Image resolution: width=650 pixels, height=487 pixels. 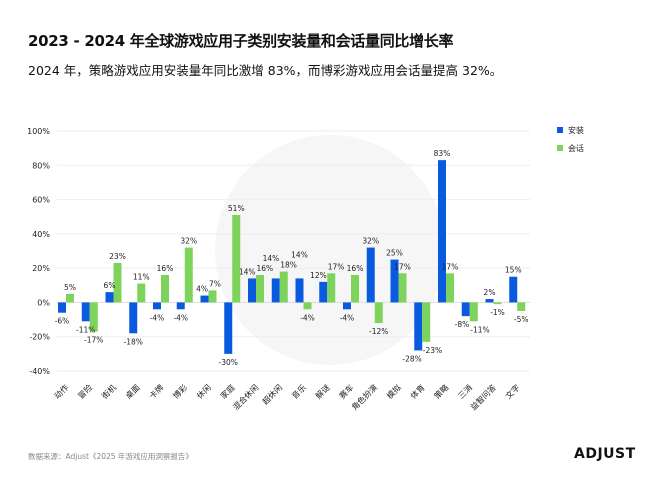 What do you see at coordinates (41, 165) in the screenshot?
I see `y-tick-label: 80%` at bounding box center [41, 165].